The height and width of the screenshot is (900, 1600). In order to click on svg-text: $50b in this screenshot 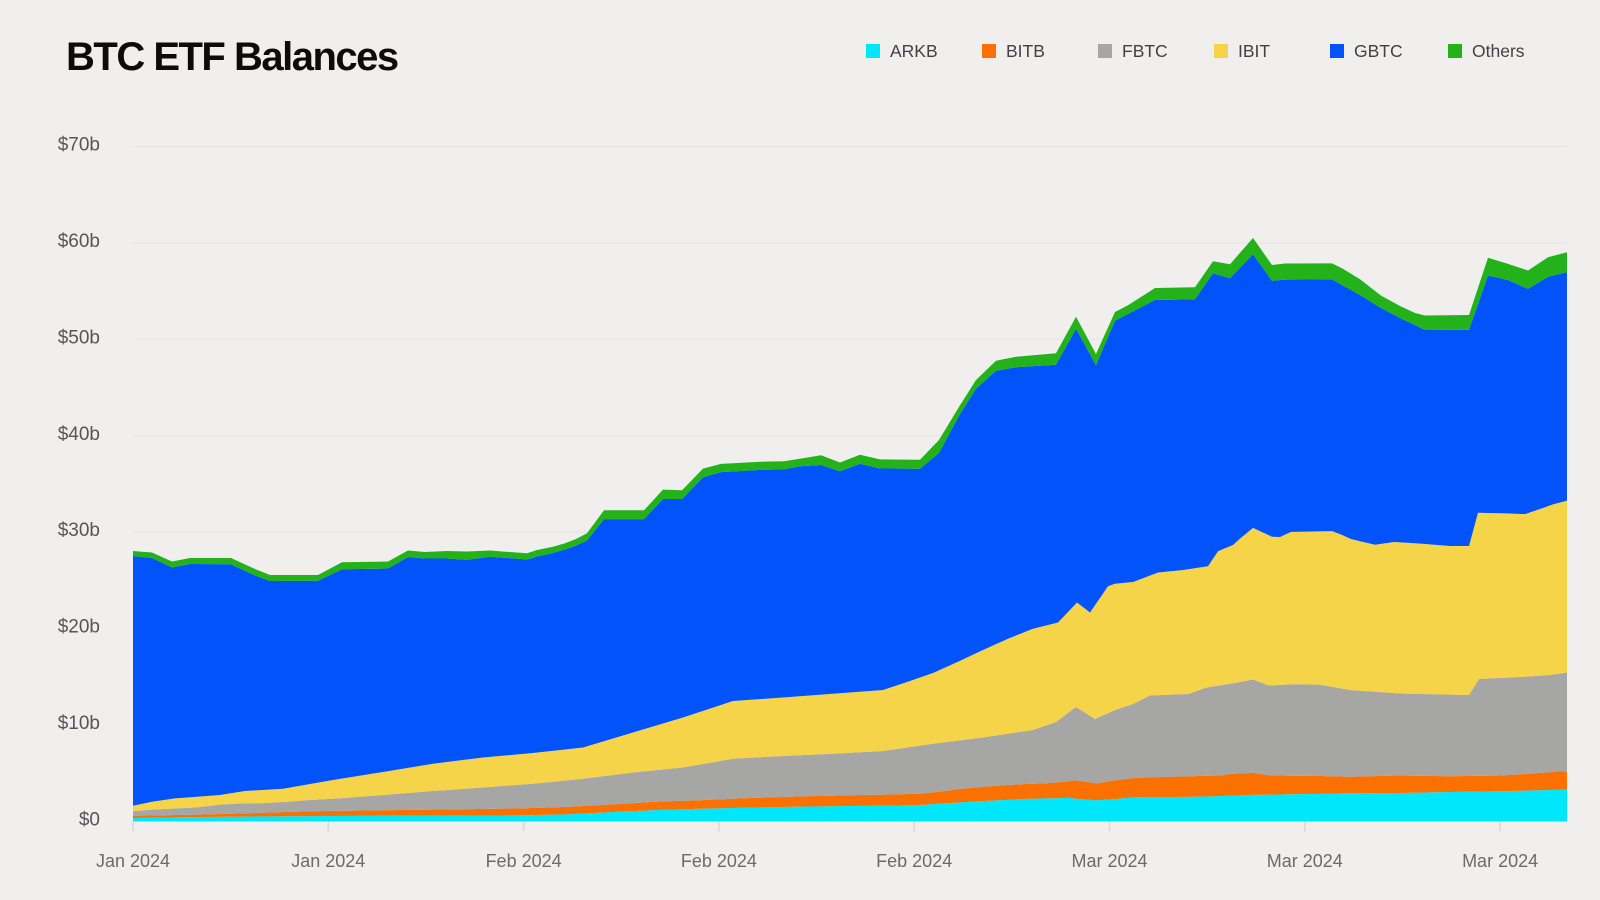, I will do `click(79, 337)`.